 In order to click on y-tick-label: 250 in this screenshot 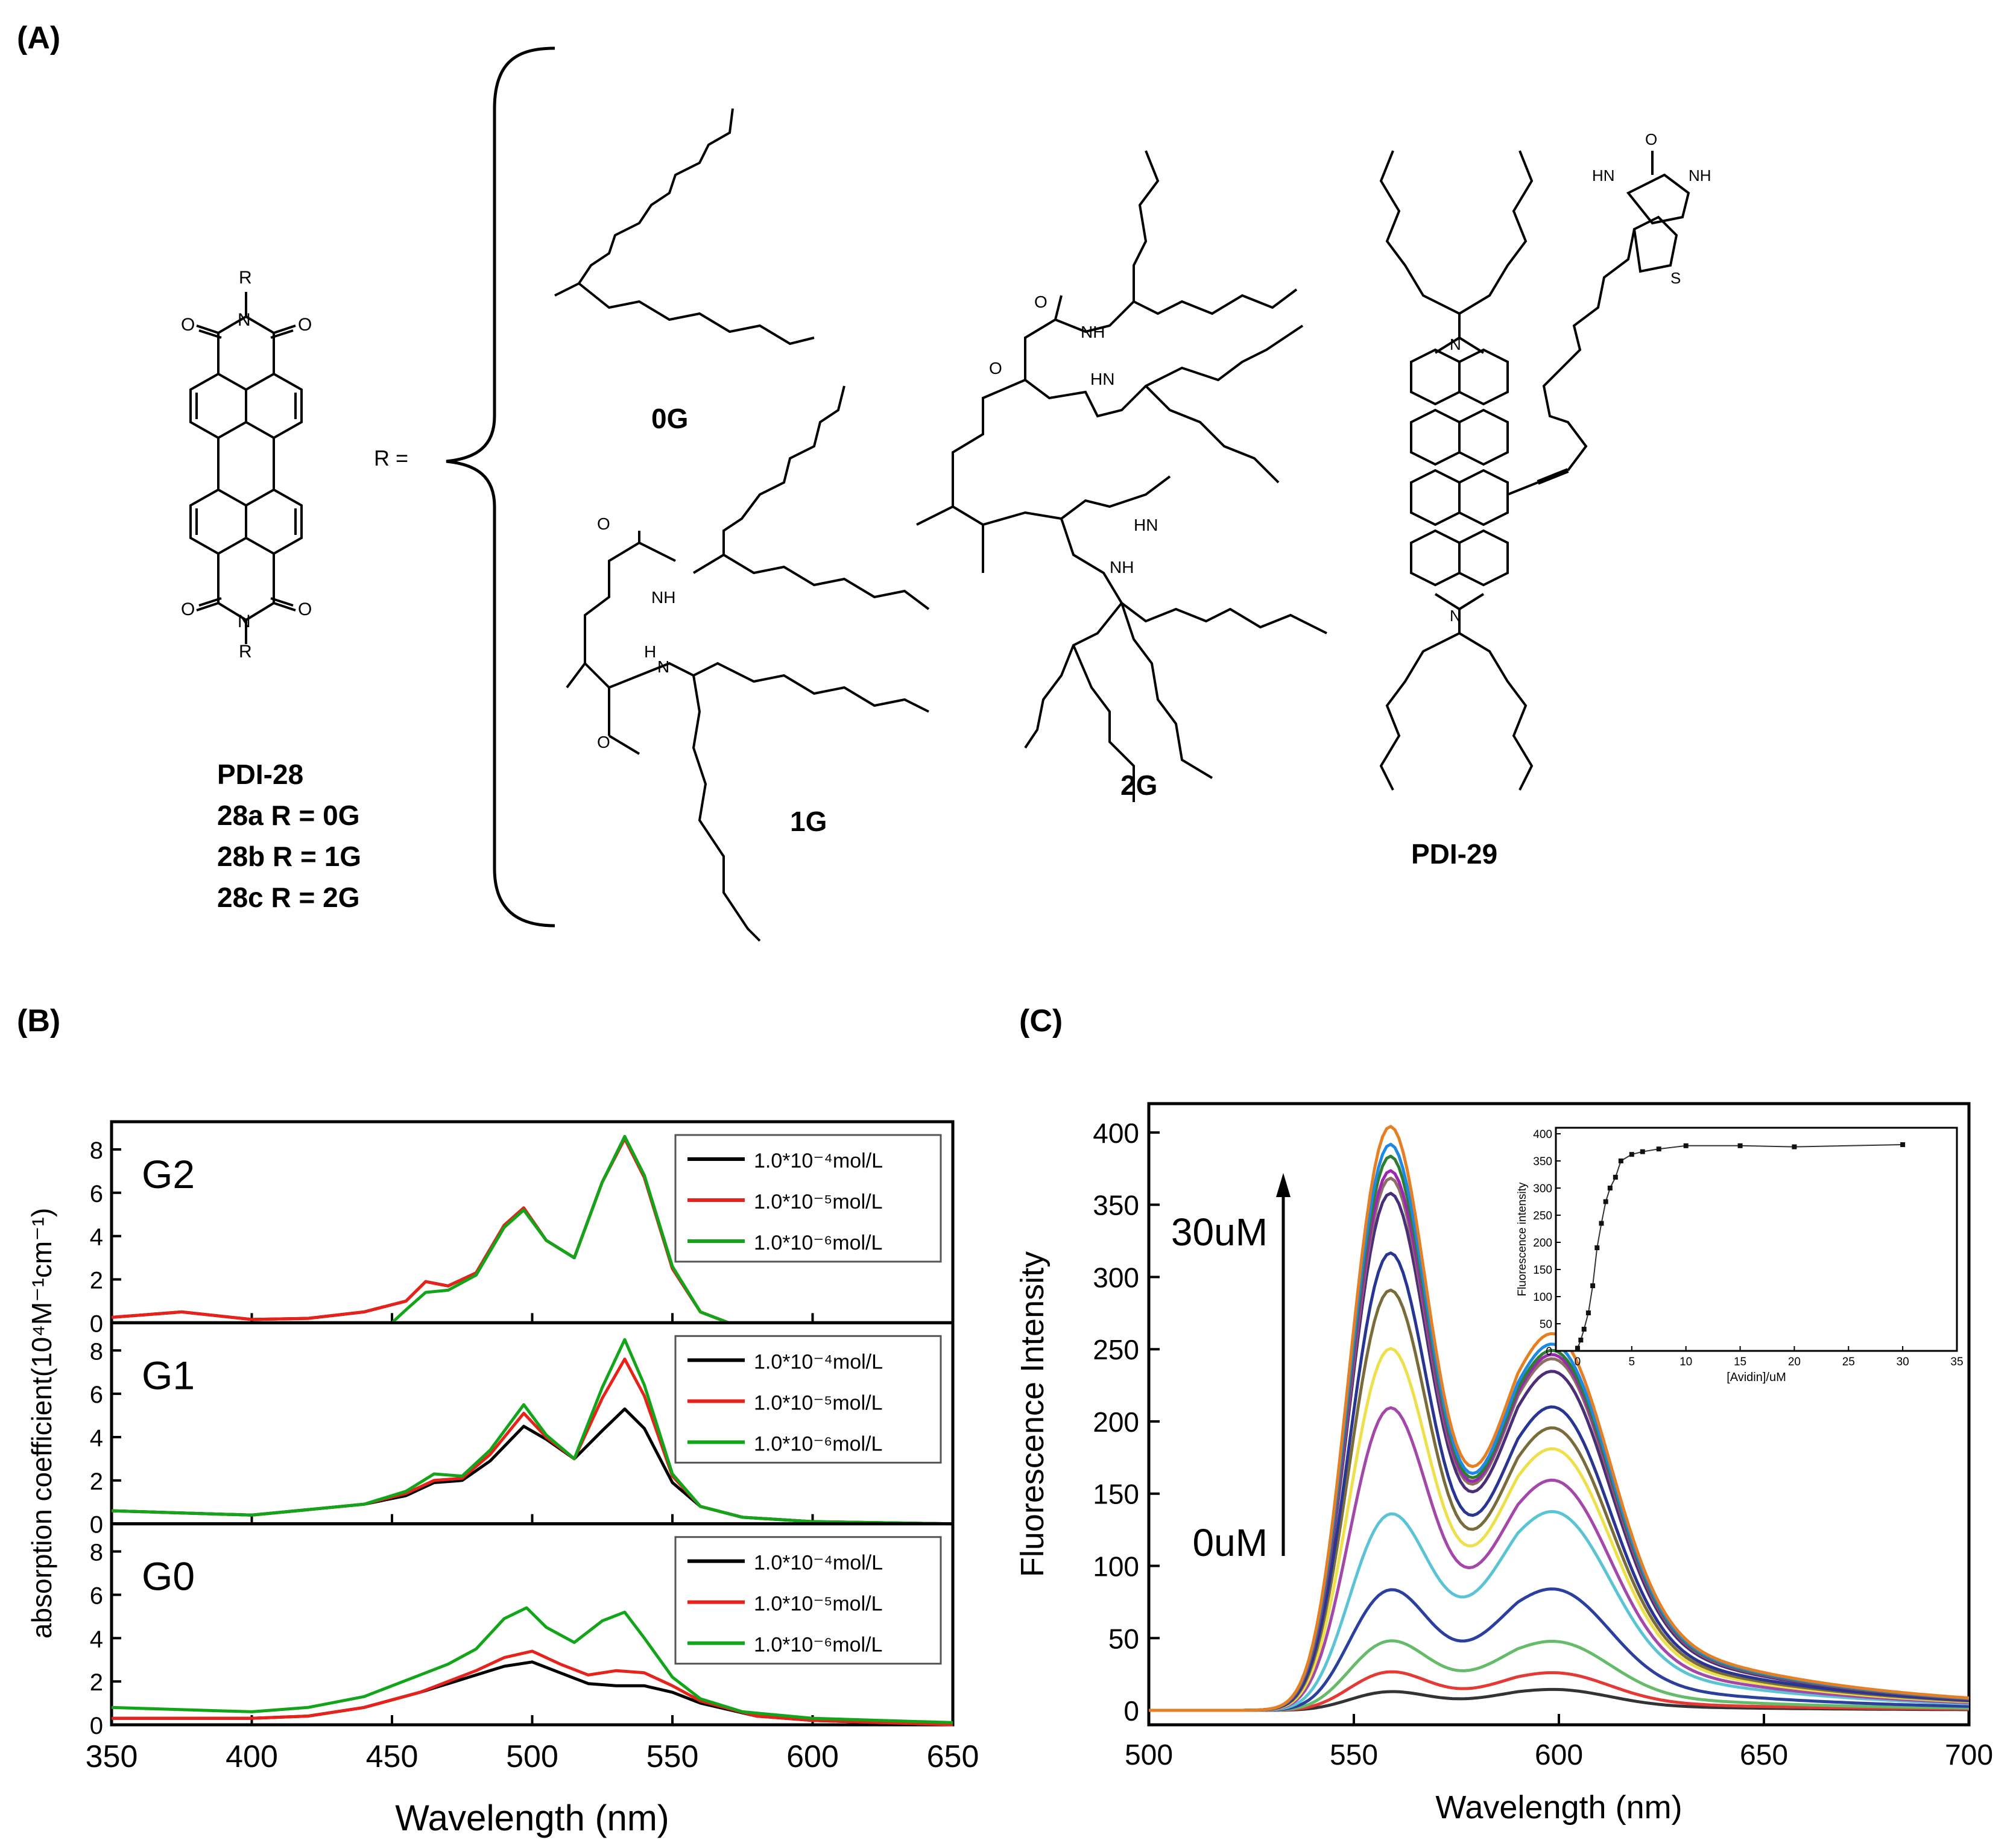, I will do `click(1116, 1349)`.